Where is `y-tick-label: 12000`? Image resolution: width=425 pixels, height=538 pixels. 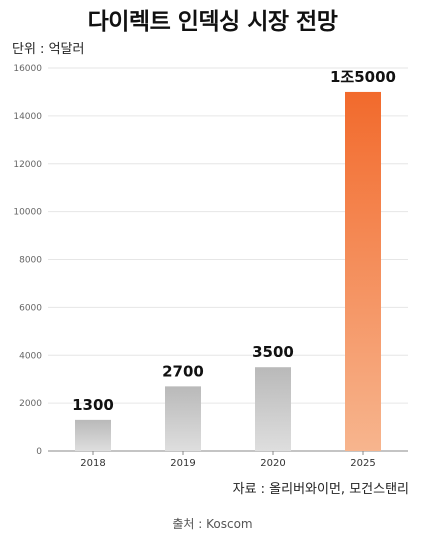
y-tick-label: 12000 is located at coordinates (27, 165).